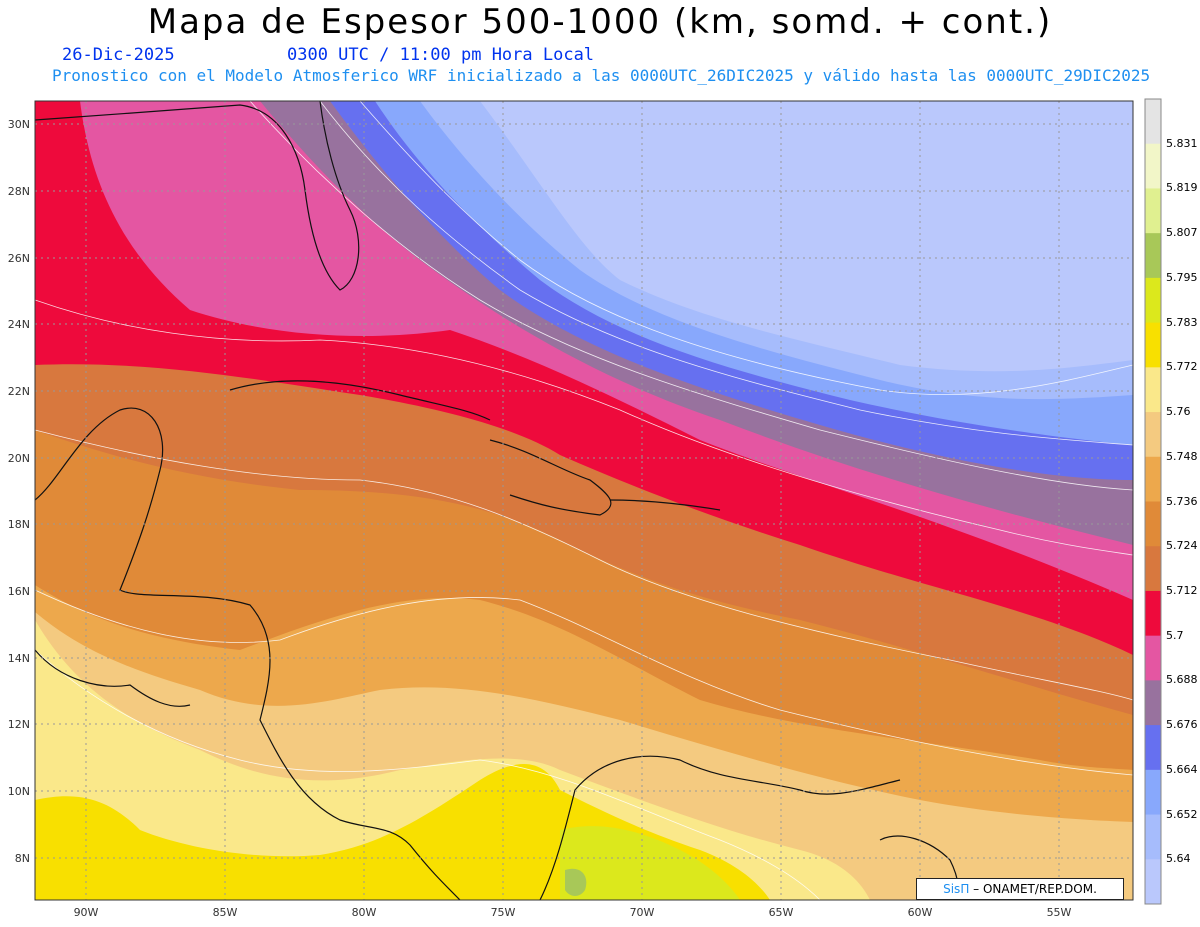 This screenshot has width=1200, height=927. Describe the element at coordinates (1175, 635) in the screenshot. I see `colorbar-label: 5.7` at that location.